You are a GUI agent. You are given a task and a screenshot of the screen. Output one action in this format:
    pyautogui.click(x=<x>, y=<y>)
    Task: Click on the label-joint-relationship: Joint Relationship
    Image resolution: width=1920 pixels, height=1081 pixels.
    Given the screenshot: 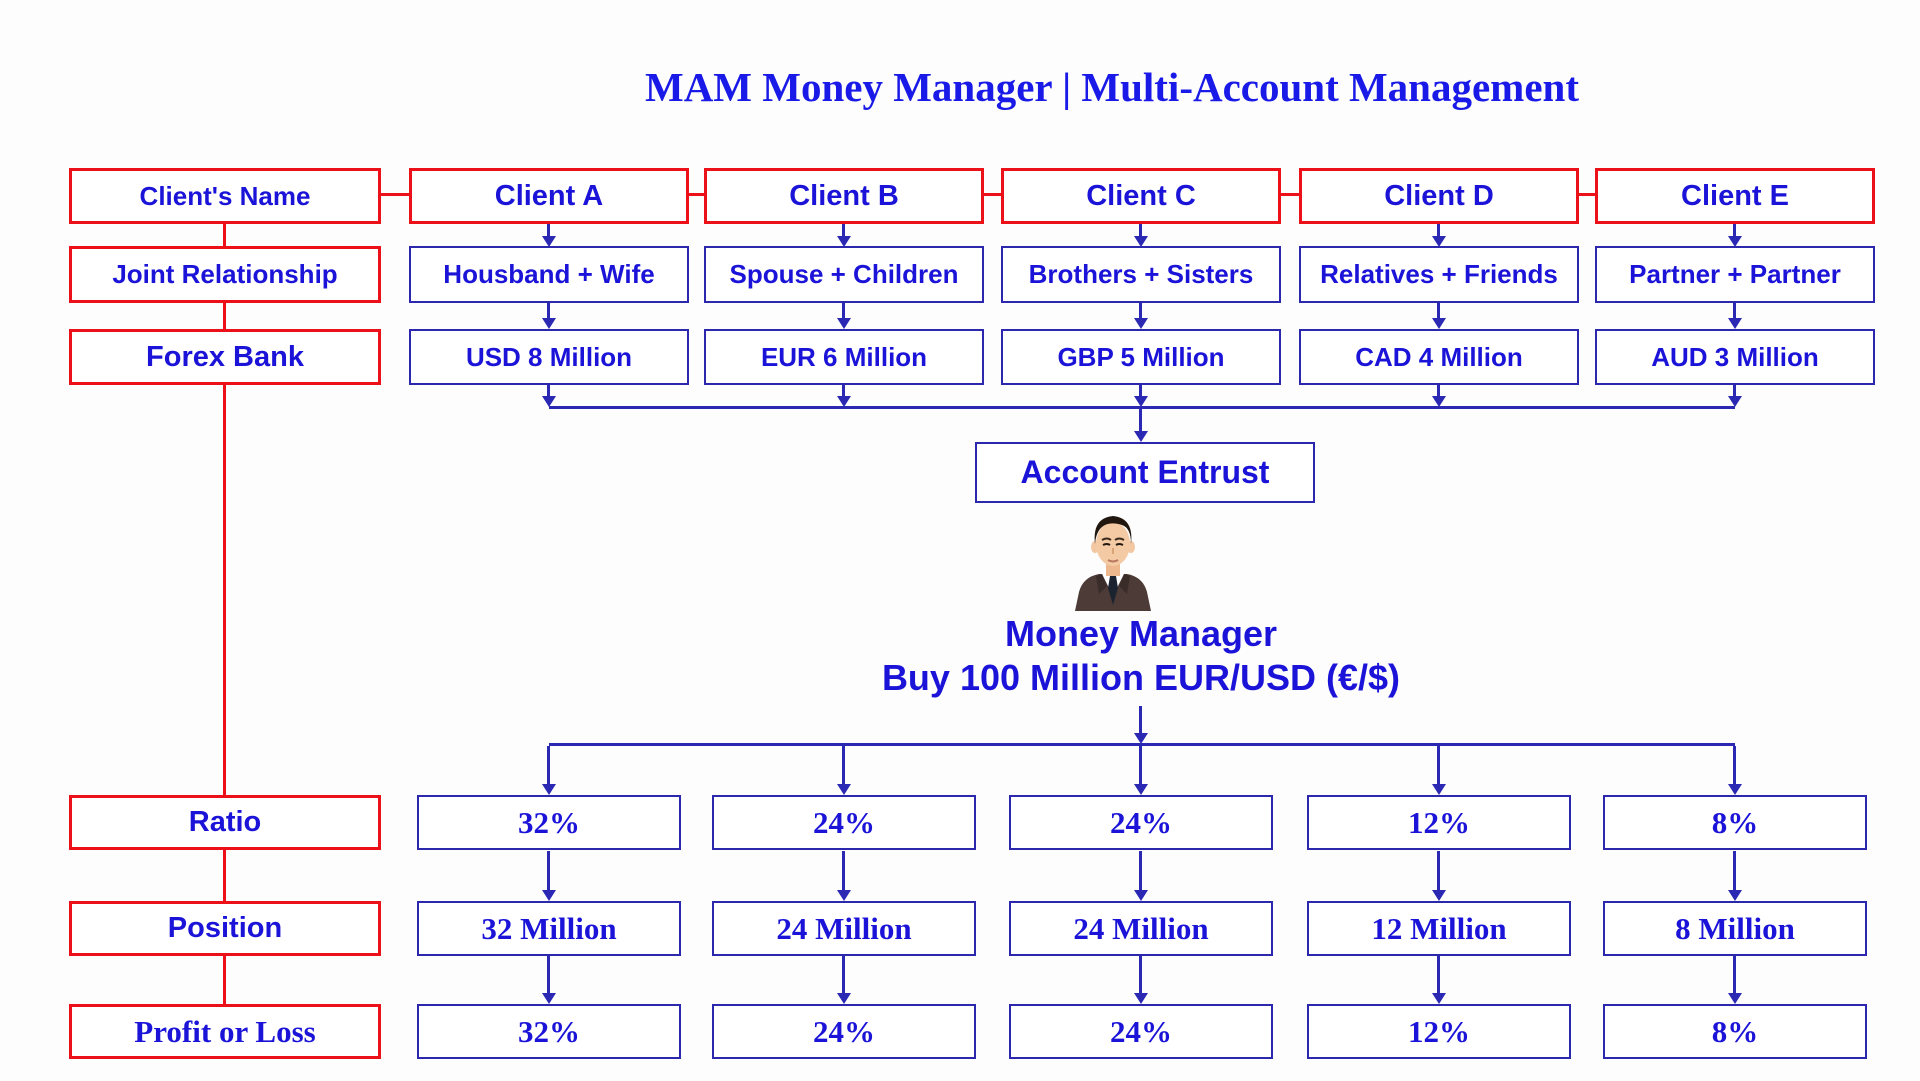 What is the action you would take?
    pyautogui.click(x=225, y=274)
    